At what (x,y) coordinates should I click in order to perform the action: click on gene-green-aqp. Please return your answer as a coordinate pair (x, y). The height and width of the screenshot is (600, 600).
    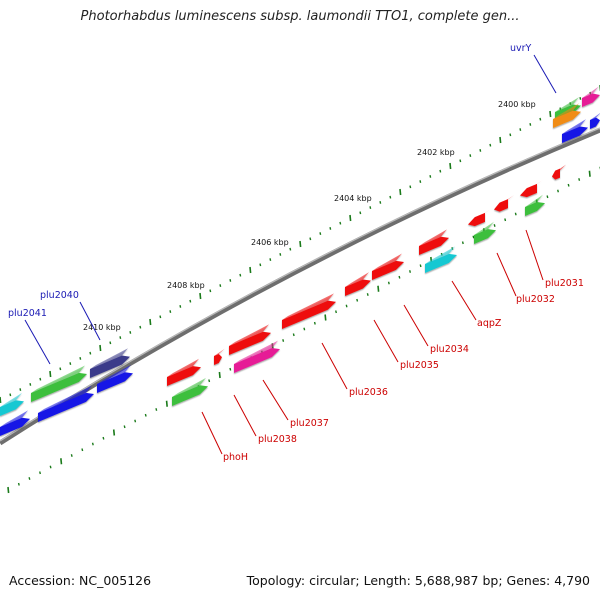
    Looking at the image, I should click on (485, 232).